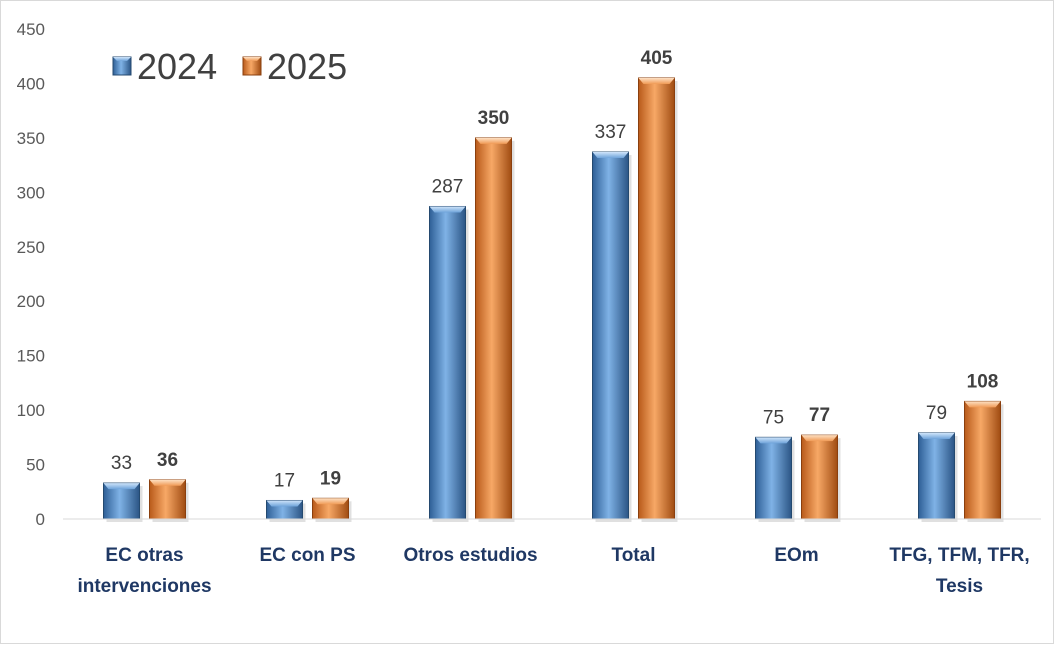 The width and height of the screenshot is (1054, 645). What do you see at coordinates (144, 586) in the screenshot?
I see `x-tick-label: intervenciones` at bounding box center [144, 586].